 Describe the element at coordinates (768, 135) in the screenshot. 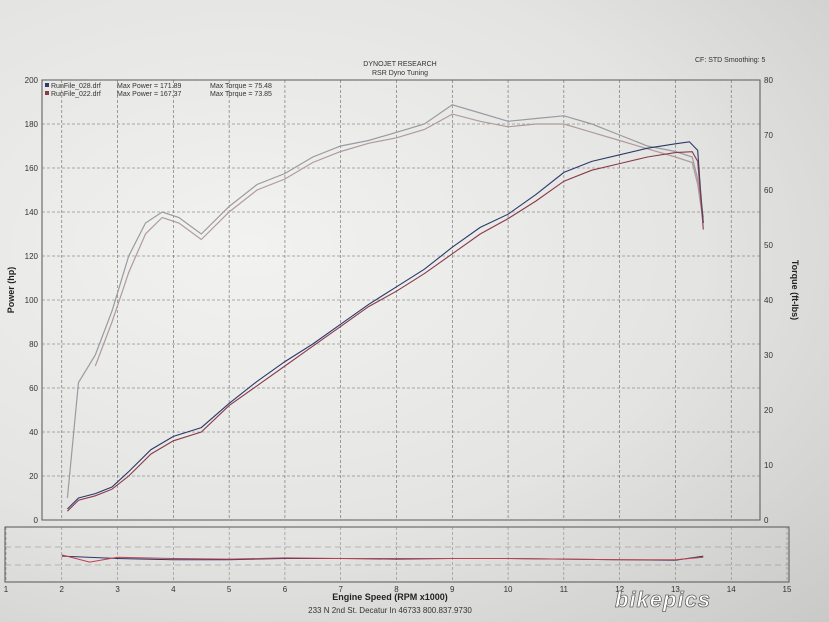

I see `y-right-tick-label: 70` at that location.